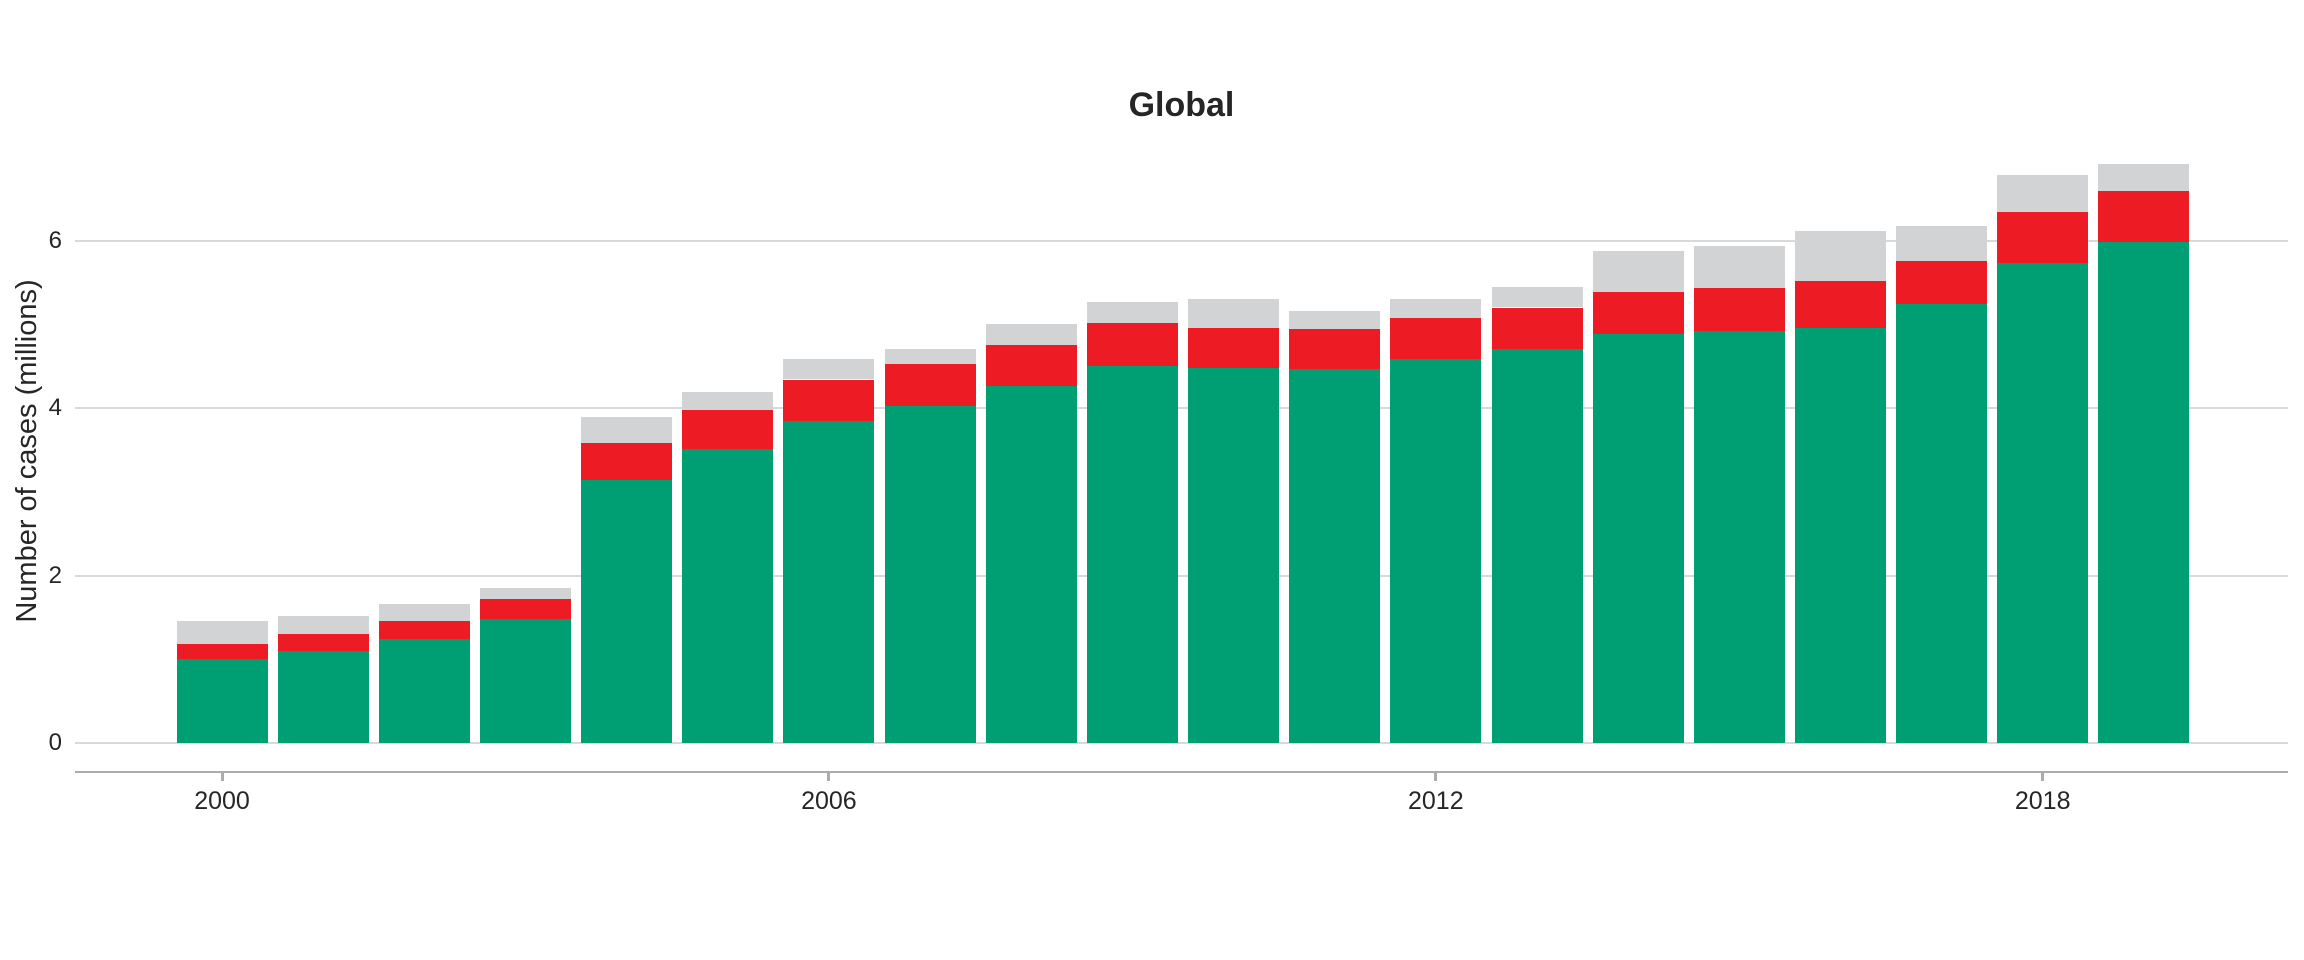 This screenshot has height=960, width=2304. I want to click on bar-2000-segment-green, so click(222, 701).